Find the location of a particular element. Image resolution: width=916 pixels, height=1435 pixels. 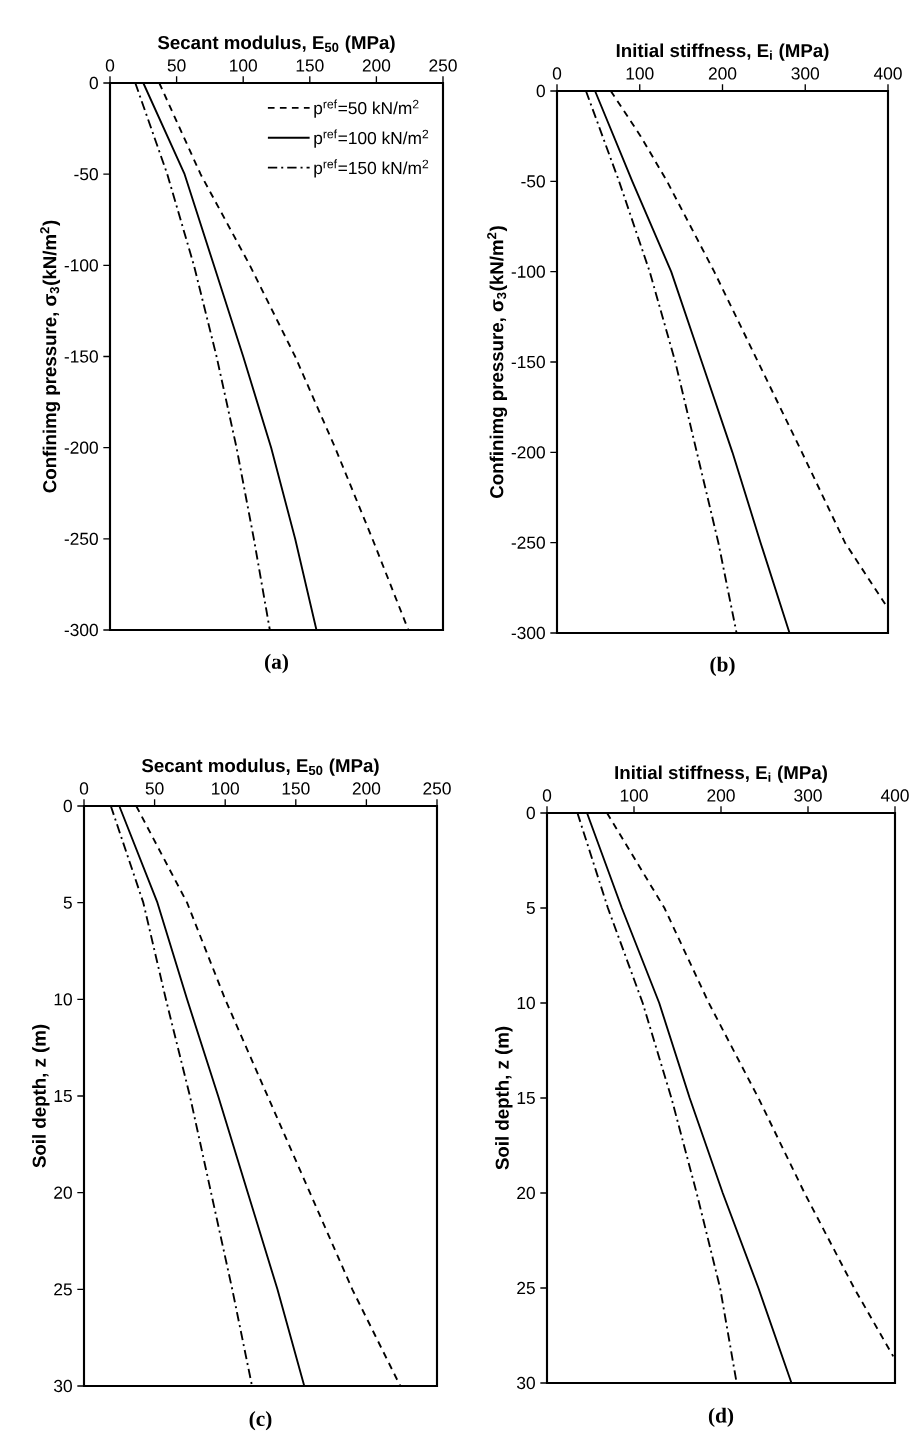

text: (b) is located at coordinates (722, 666).